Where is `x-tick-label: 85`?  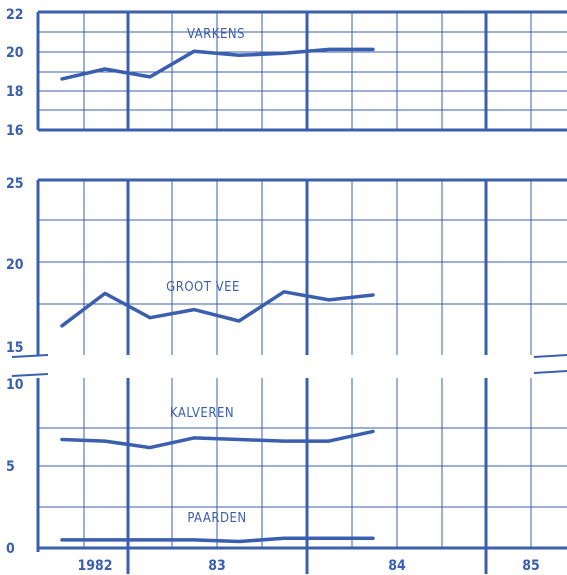 x-tick-label: 85 is located at coordinates (531, 566).